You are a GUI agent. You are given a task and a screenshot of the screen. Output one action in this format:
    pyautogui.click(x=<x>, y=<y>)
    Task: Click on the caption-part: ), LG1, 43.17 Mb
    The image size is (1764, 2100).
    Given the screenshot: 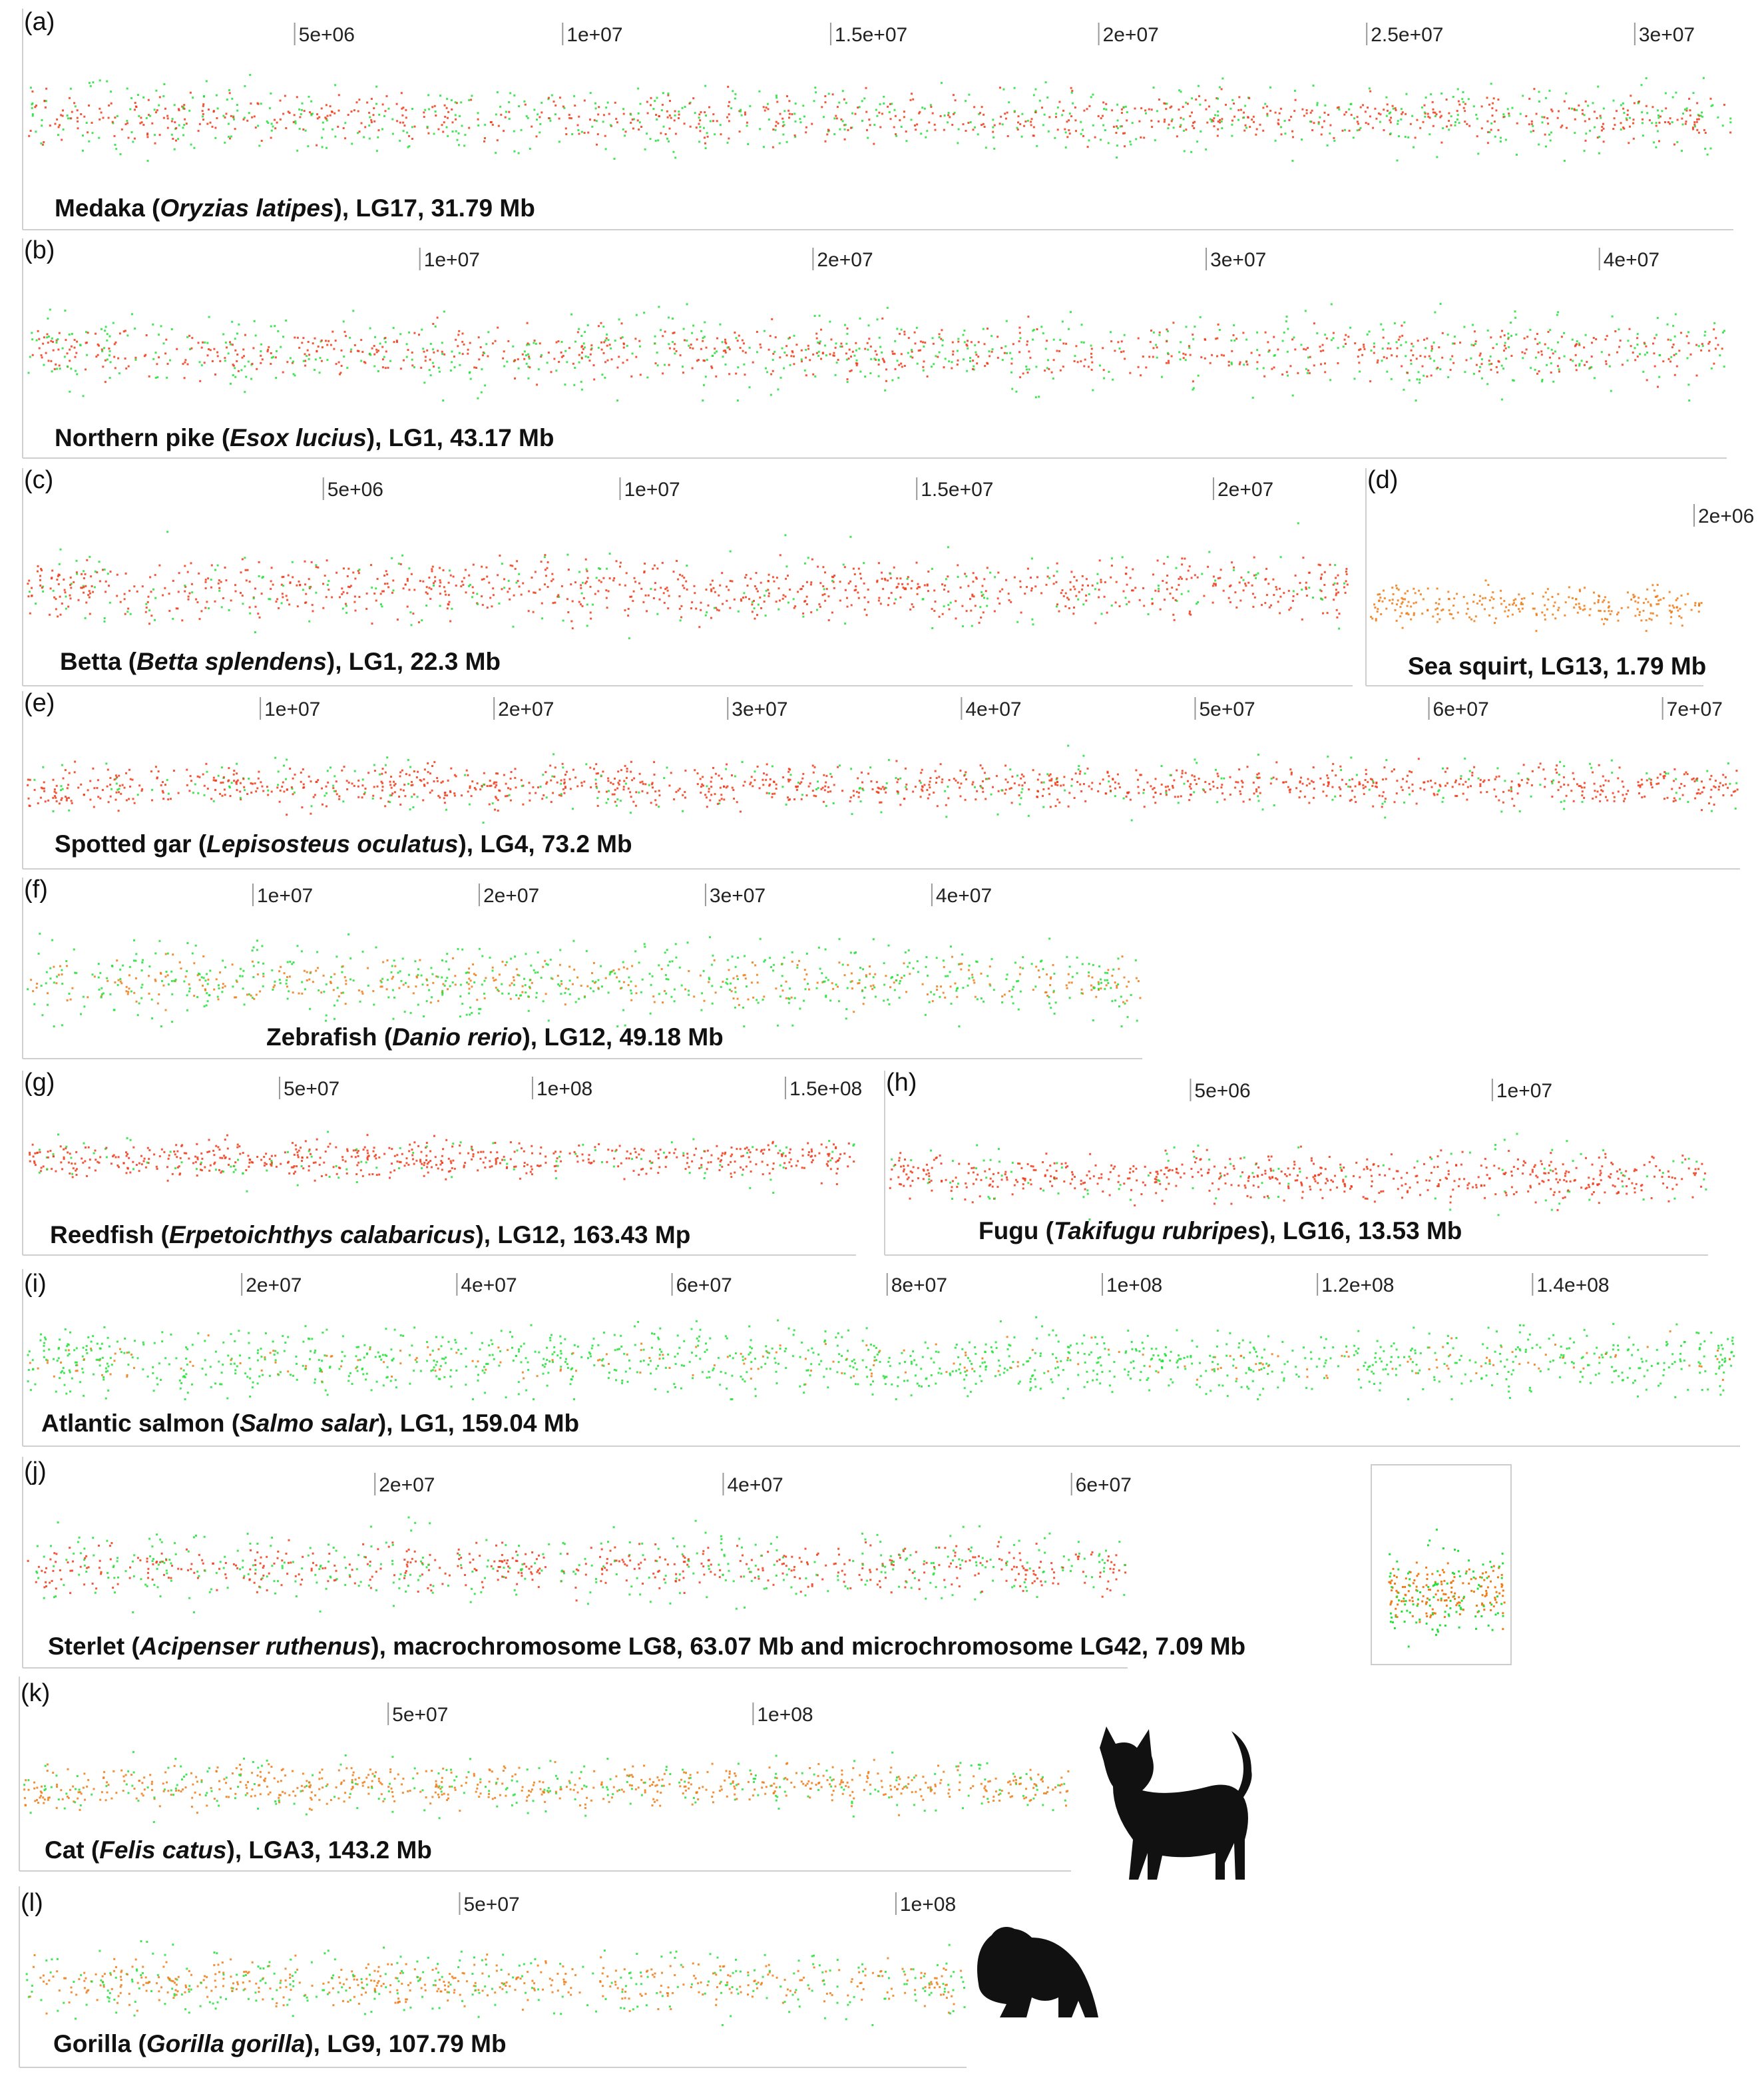 What is the action you would take?
    pyautogui.click(x=460, y=437)
    